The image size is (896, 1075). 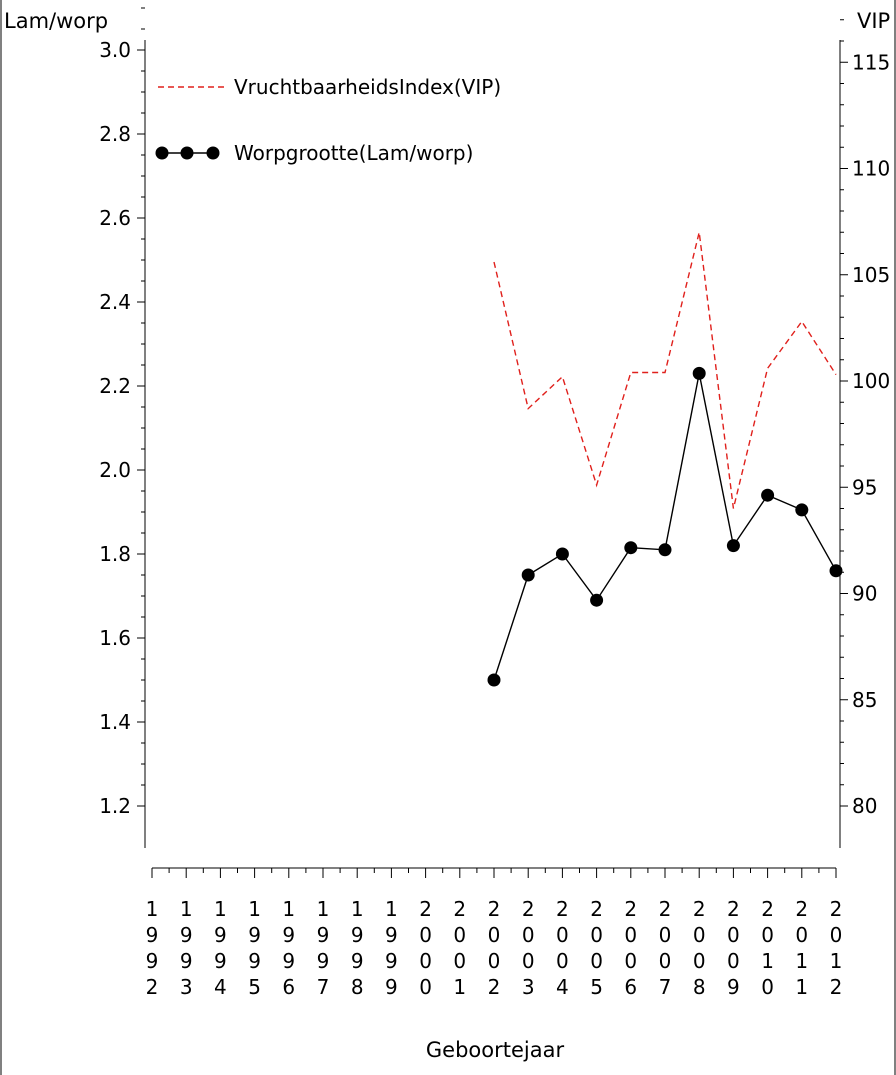 What do you see at coordinates (865, 418) in the screenshot?
I see `right-y-axis: 80859095100105110115120` at bounding box center [865, 418].